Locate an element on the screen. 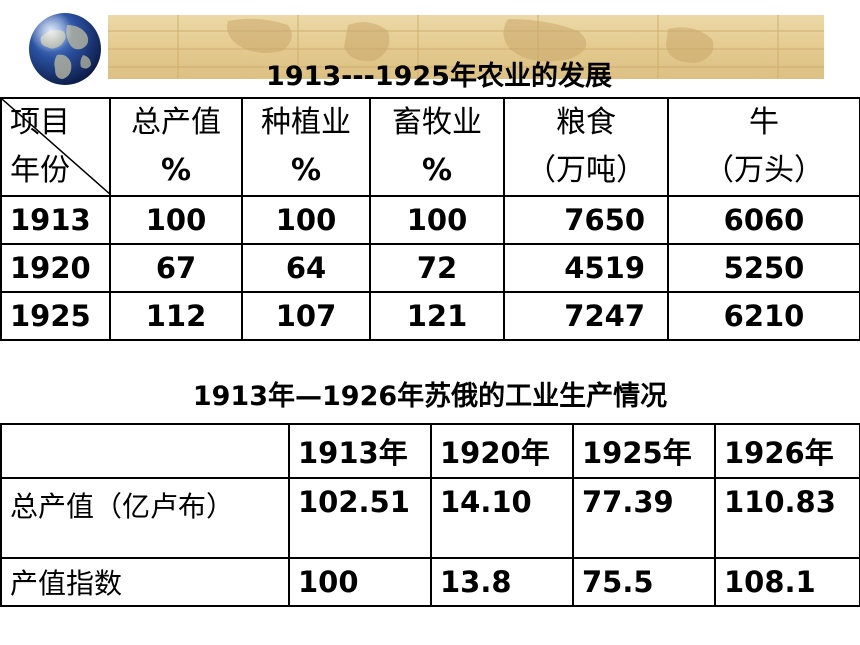  table-row: 1925 112 107 121 7247 6210 is located at coordinates (430, 316).